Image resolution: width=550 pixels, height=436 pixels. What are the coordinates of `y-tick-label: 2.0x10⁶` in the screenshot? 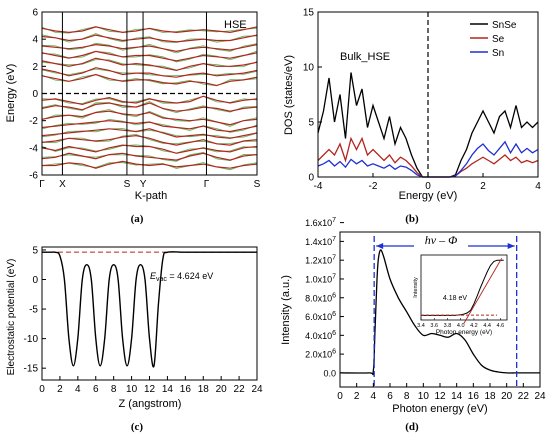 It's located at (320, 354).